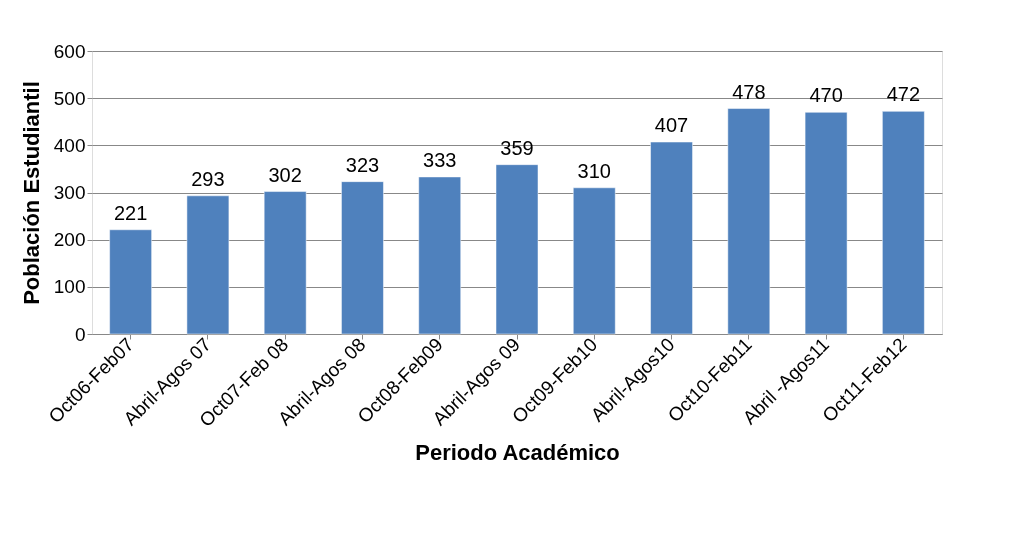 This screenshot has height=549, width=1023. I want to click on data-label: 470, so click(826, 95).